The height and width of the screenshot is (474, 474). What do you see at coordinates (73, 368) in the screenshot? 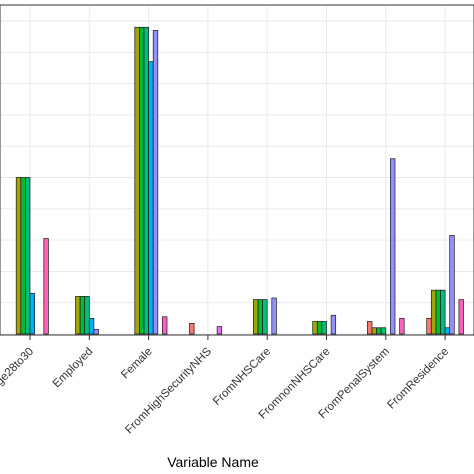
I see `x-tick-label: Employed` at bounding box center [73, 368].